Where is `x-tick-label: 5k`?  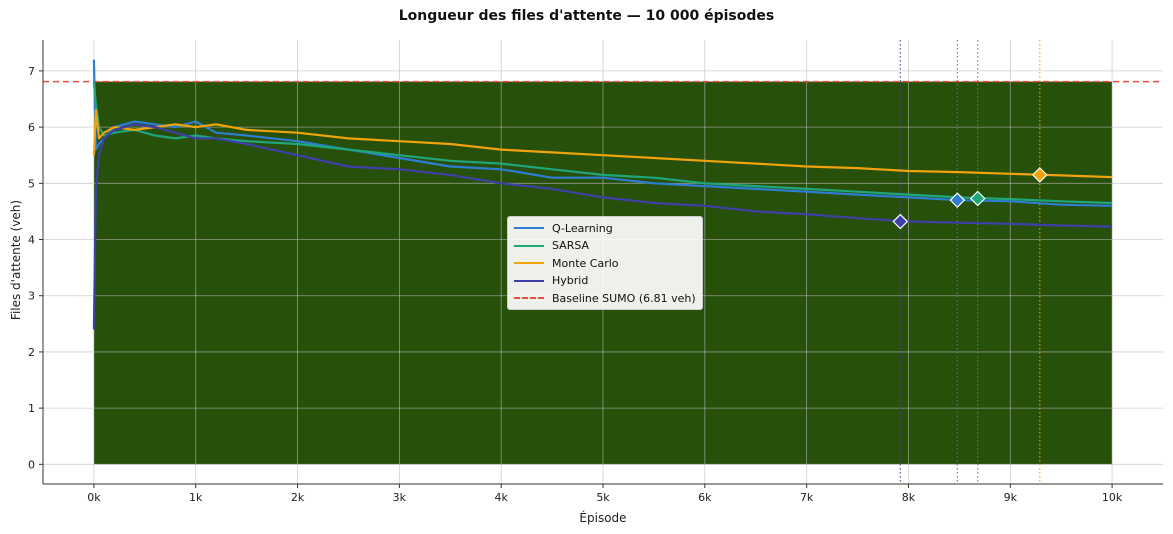
x-tick-label: 5k is located at coordinates (603, 497).